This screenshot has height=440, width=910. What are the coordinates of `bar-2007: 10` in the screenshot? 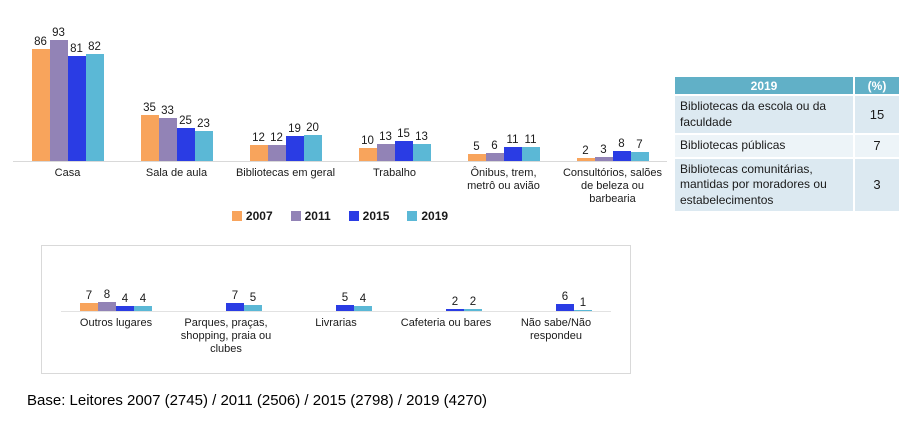 It's located at (367, 148).